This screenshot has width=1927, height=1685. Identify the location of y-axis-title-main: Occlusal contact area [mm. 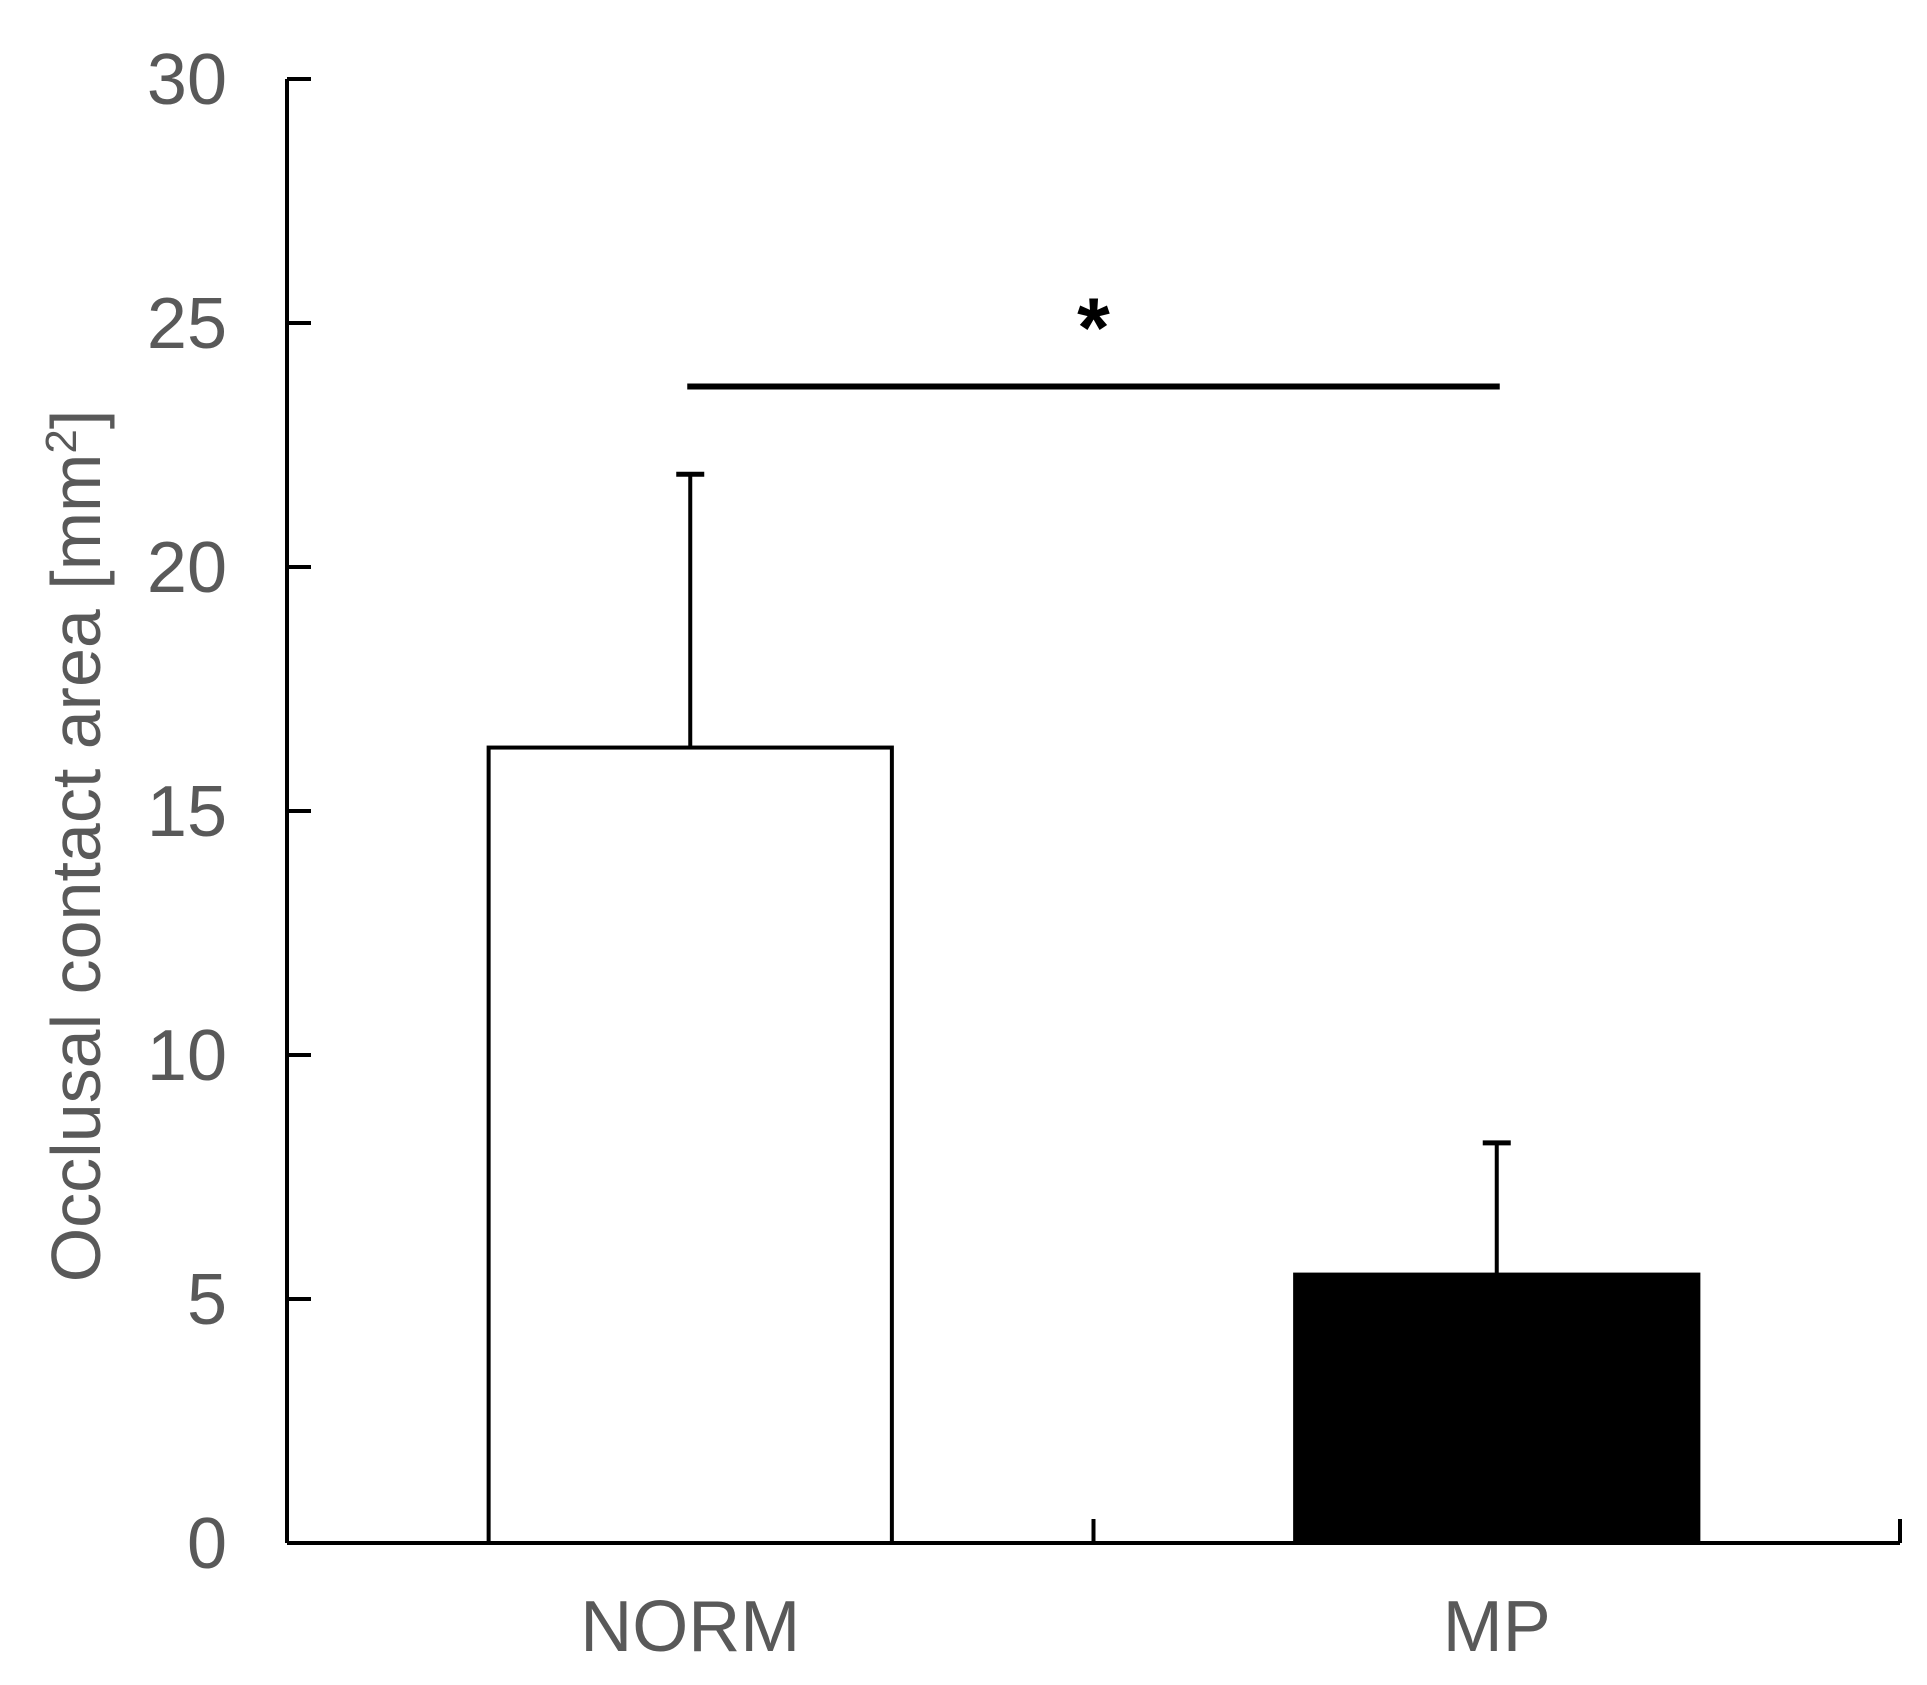
(76, 868).